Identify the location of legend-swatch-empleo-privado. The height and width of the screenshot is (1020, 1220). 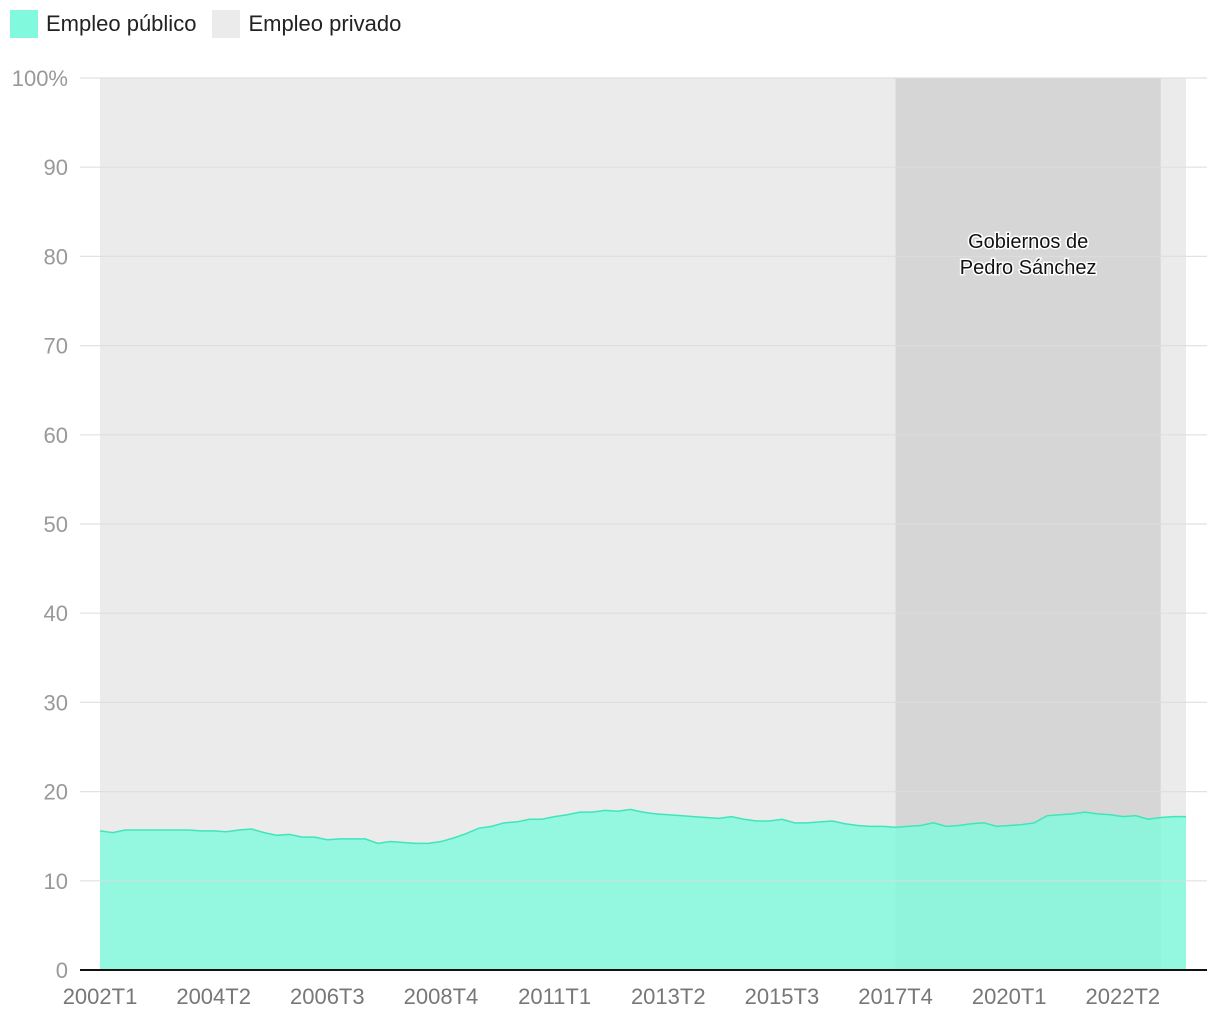
(226, 24).